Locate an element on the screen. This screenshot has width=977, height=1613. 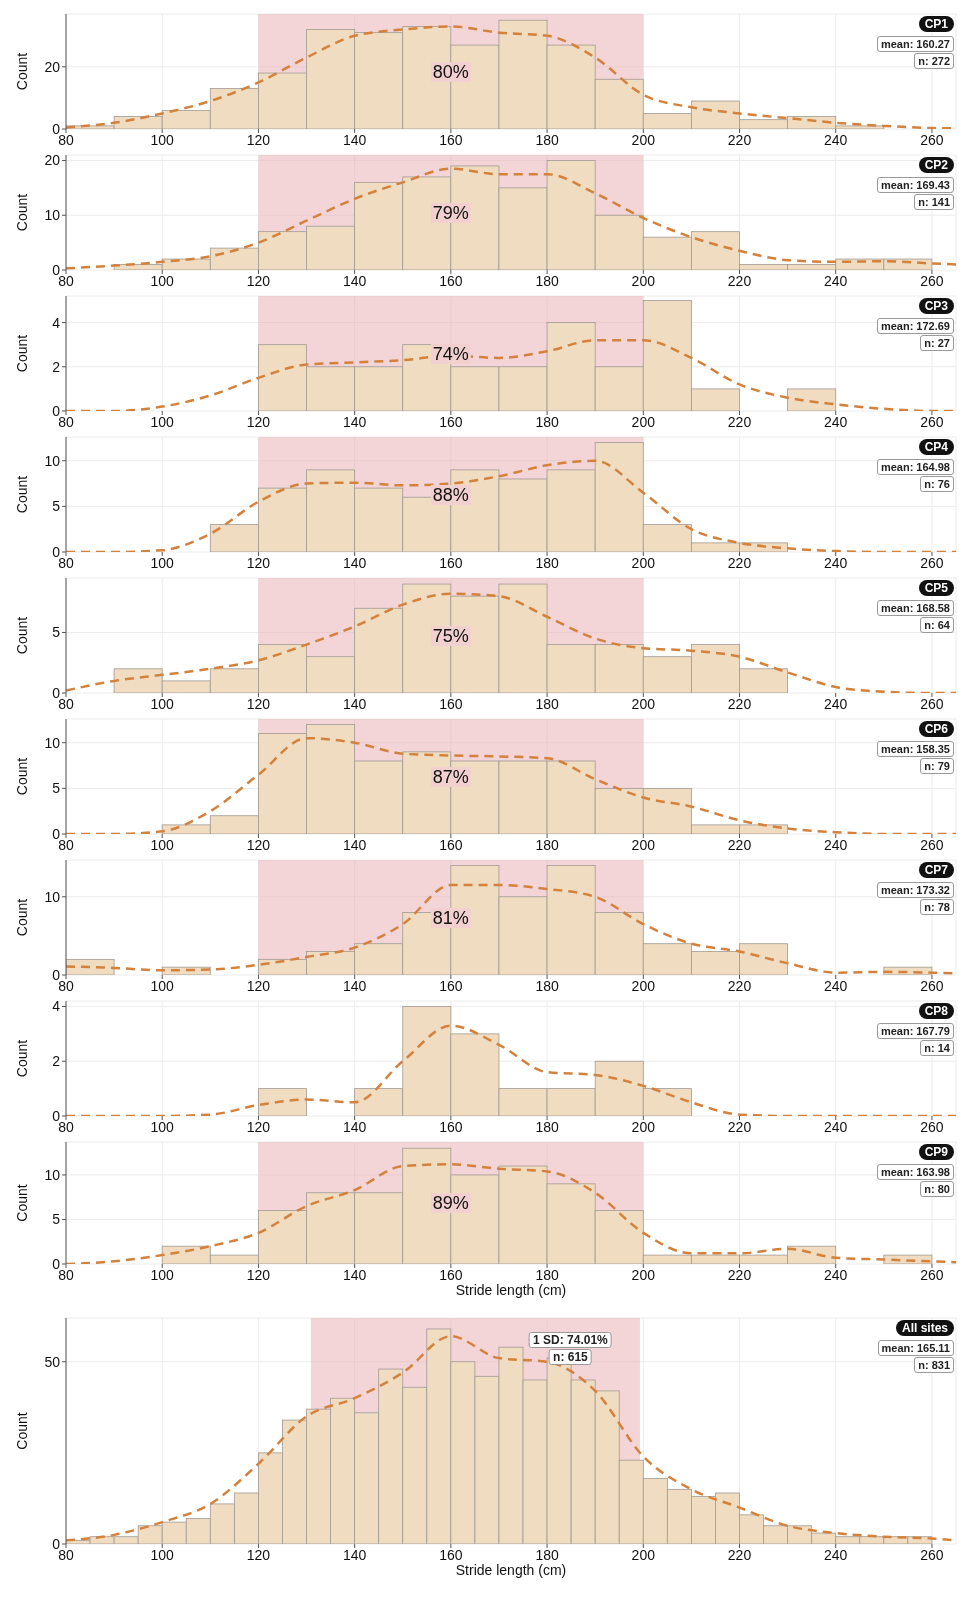
annotation: mean: 173.32 is located at coordinates (915, 890).